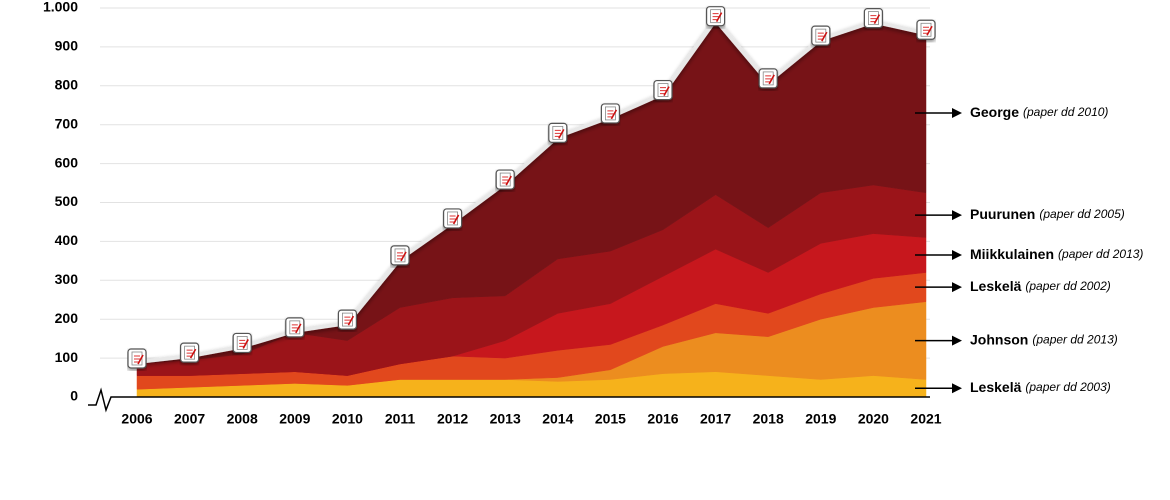 The width and height of the screenshot is (1170, 500). Describe the element at coordinates (67, 318) in the screenshot. I see `y-tick-label: 200` at that location.